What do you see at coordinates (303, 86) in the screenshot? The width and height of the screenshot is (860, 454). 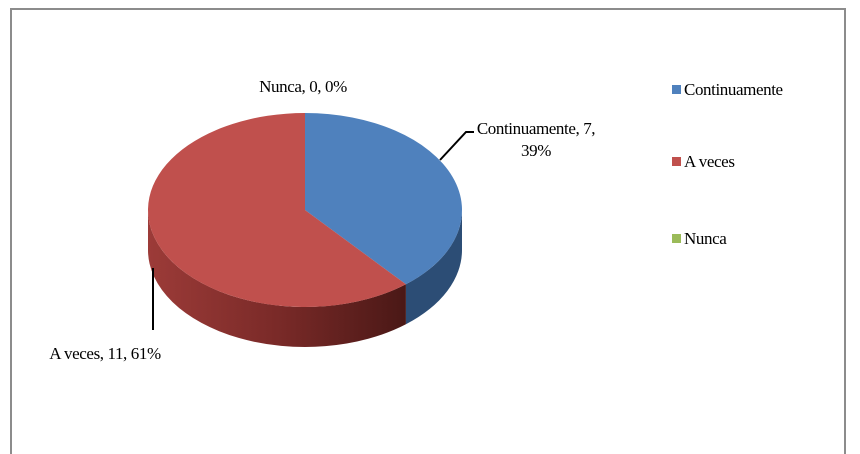 I see `data-label: Nunca, 0, 0%` at bounding box center [303, 86].